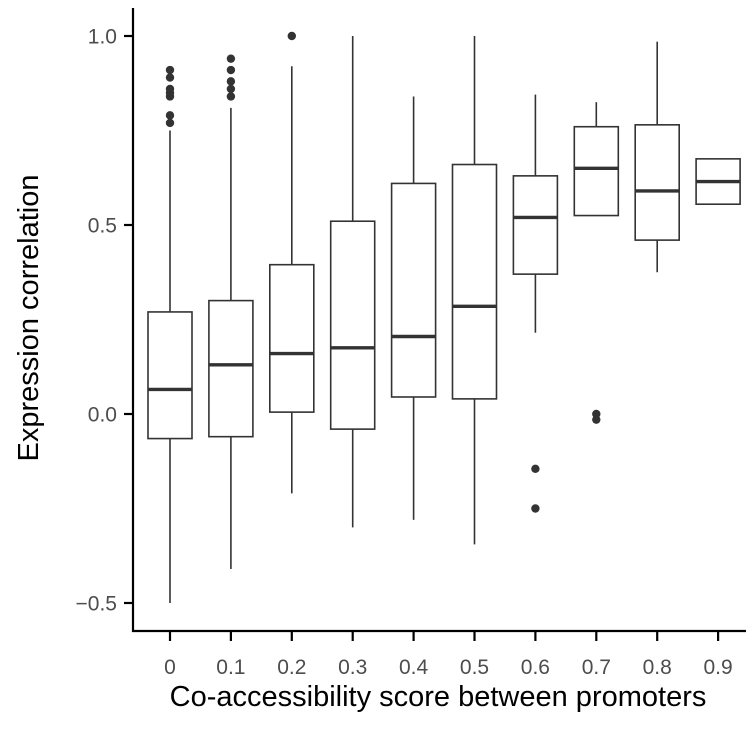  What do you see at coordinates (717, 667) in the screenshot?
I see `x-tick-label: 0.9` at bounding box center [717, 667].